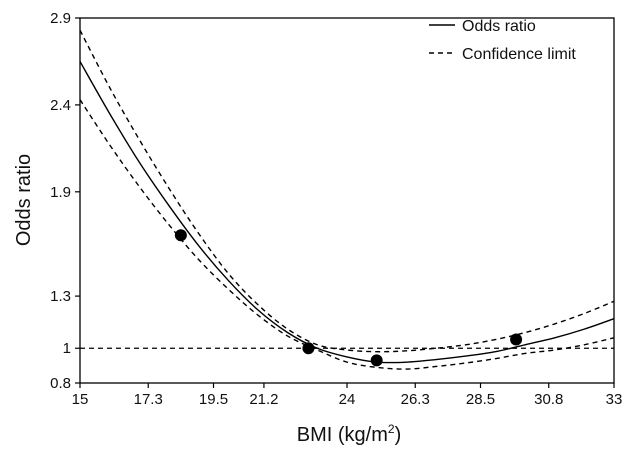 The image size is (628, 453). I want to click on x-axis-title-main: BMI (kg/m, so click(342, 435).